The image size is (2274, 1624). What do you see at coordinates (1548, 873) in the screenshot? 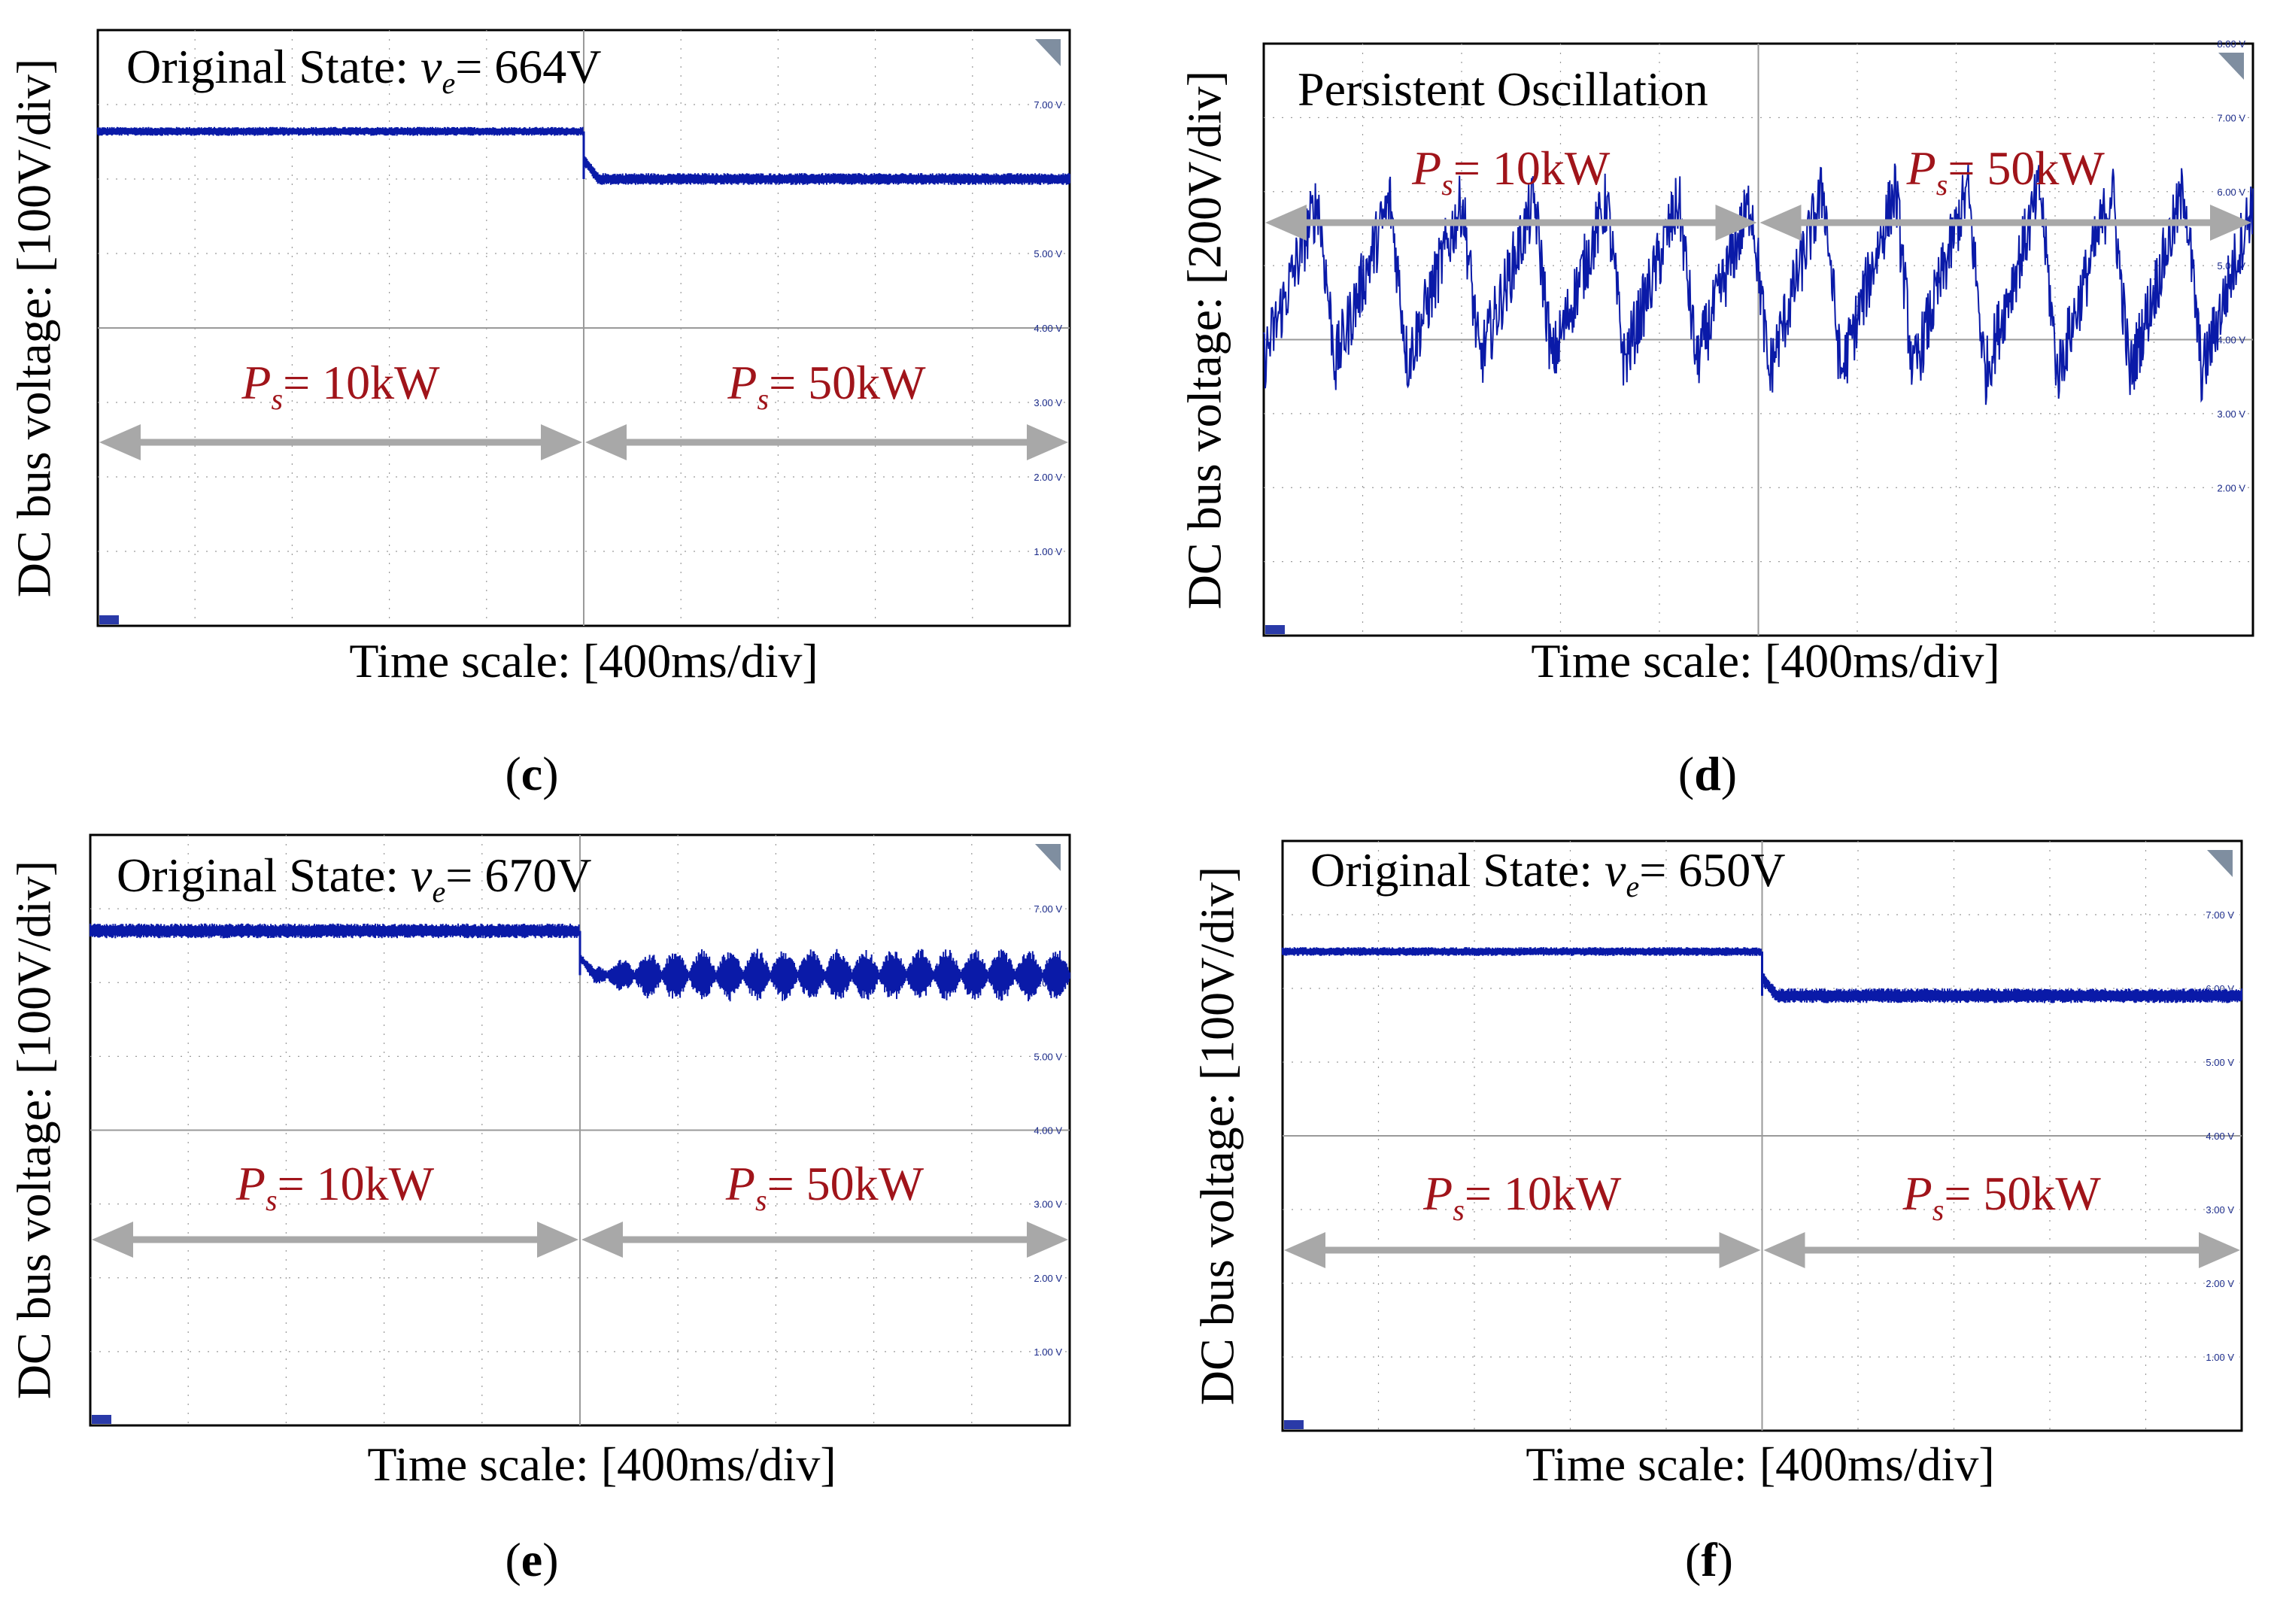
I see `panel-title: Original State: ve= 650V` at bounding box center [1548, 873].